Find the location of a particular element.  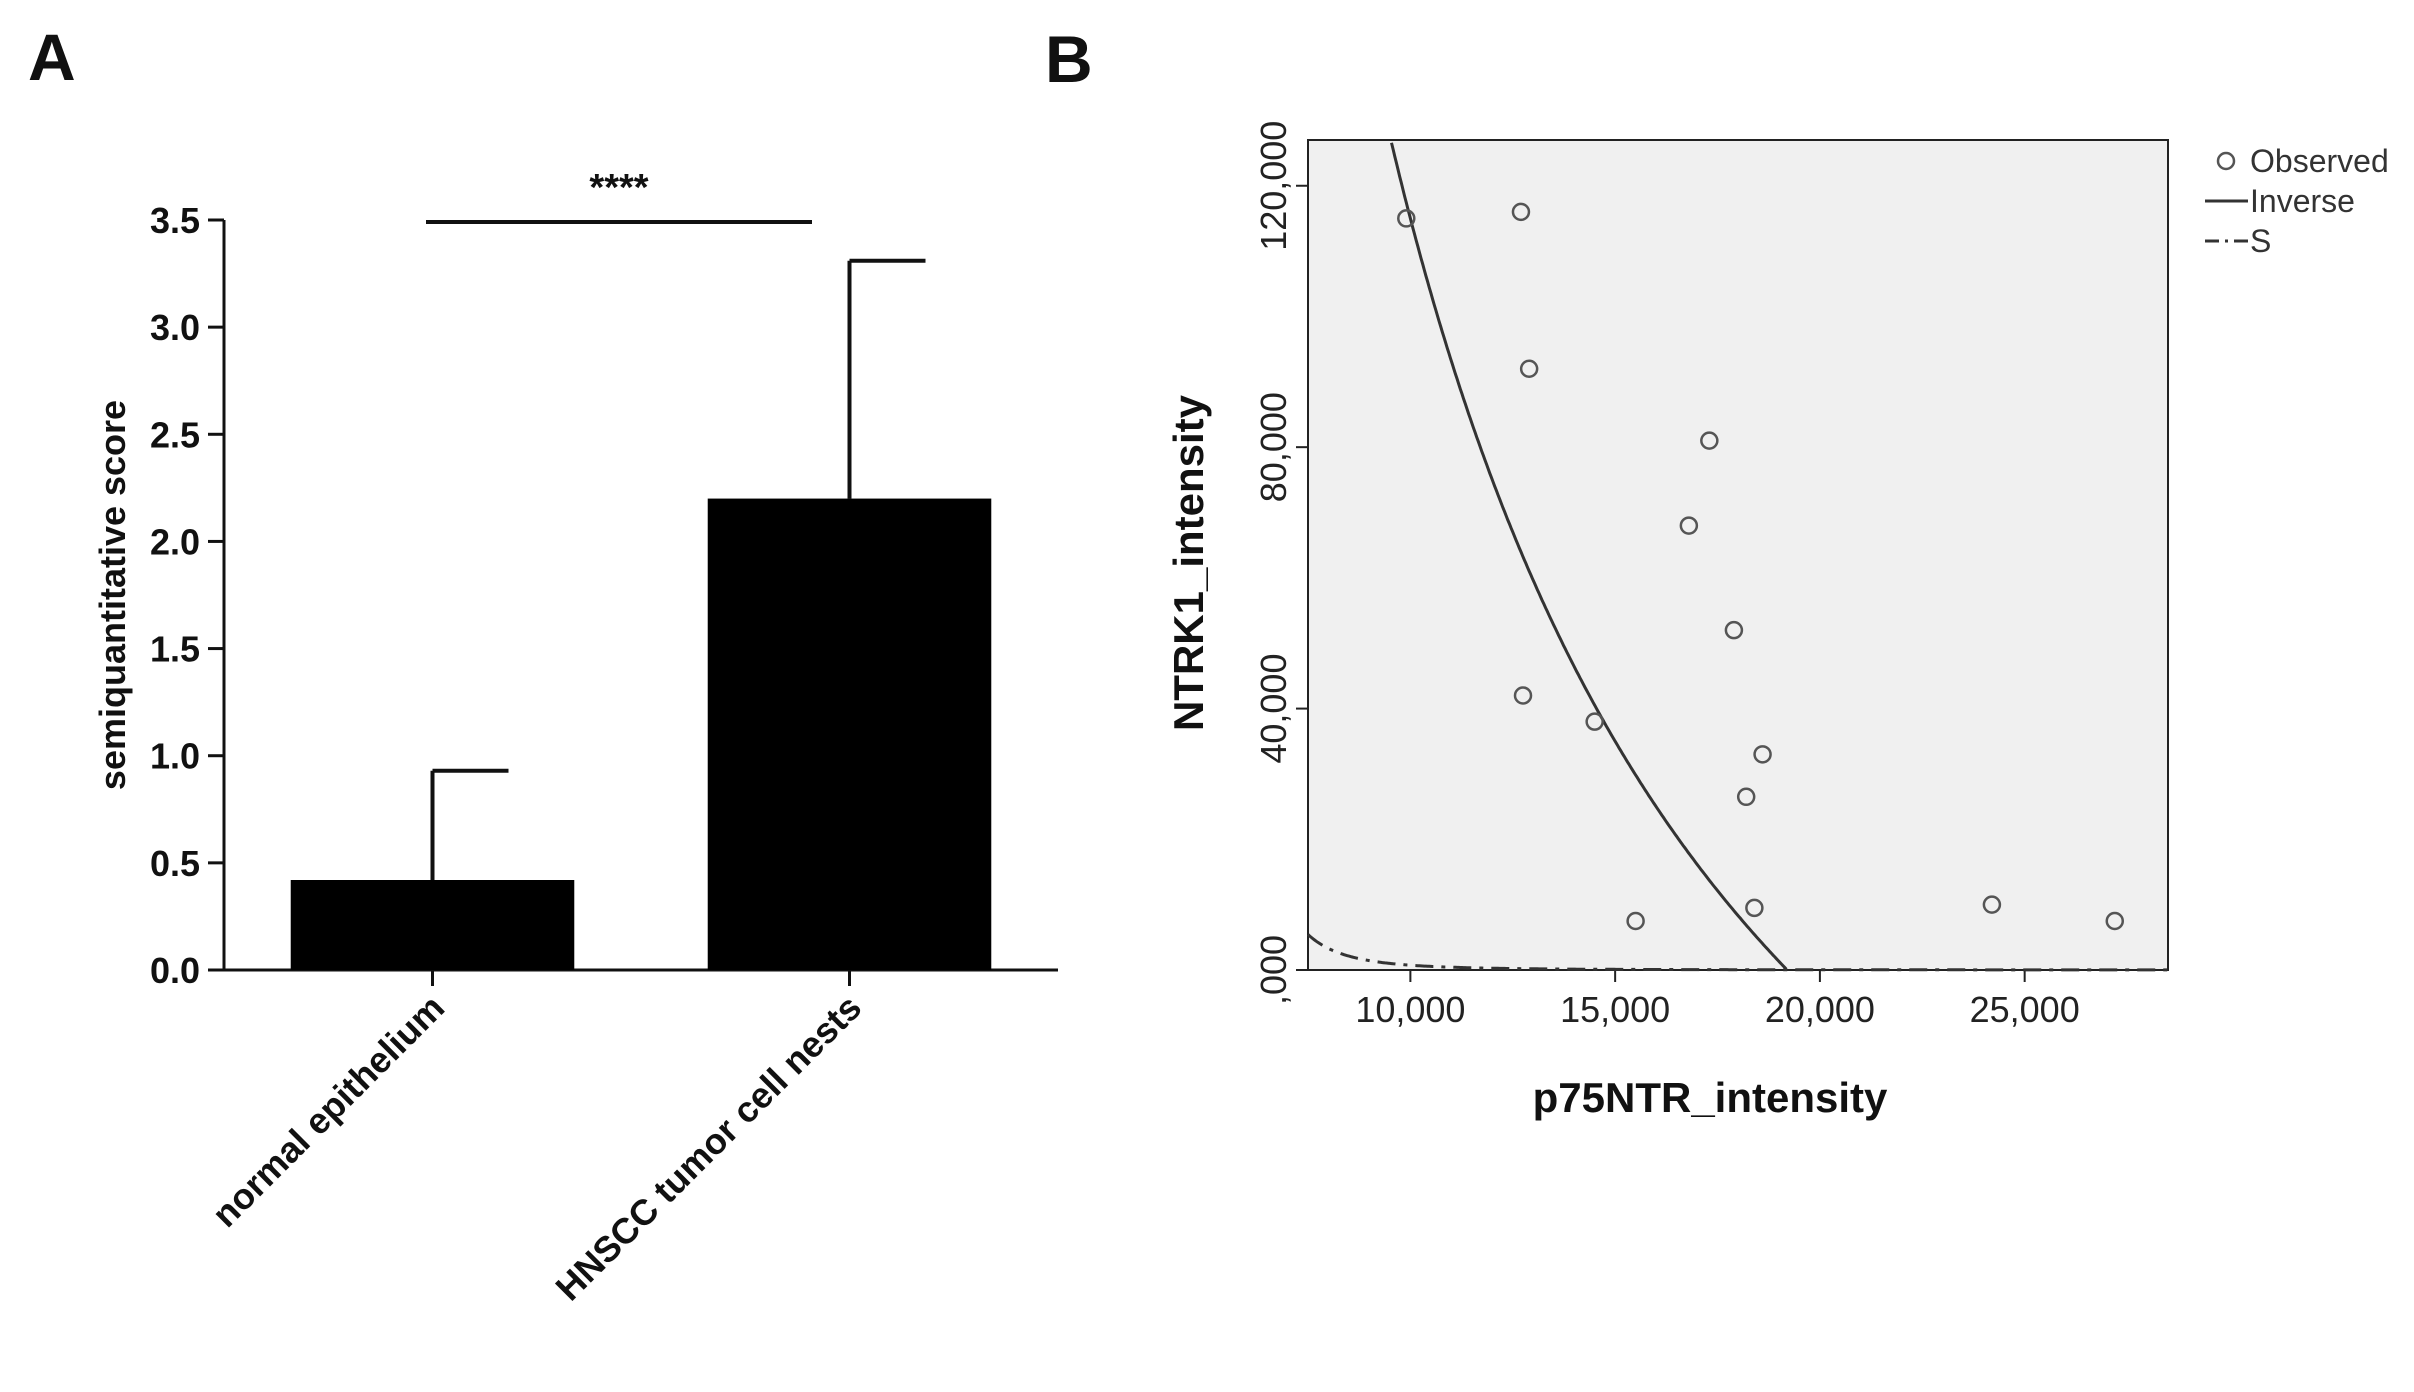

x-tick-label: 25,000 is located at coordinates (2025, 1009).